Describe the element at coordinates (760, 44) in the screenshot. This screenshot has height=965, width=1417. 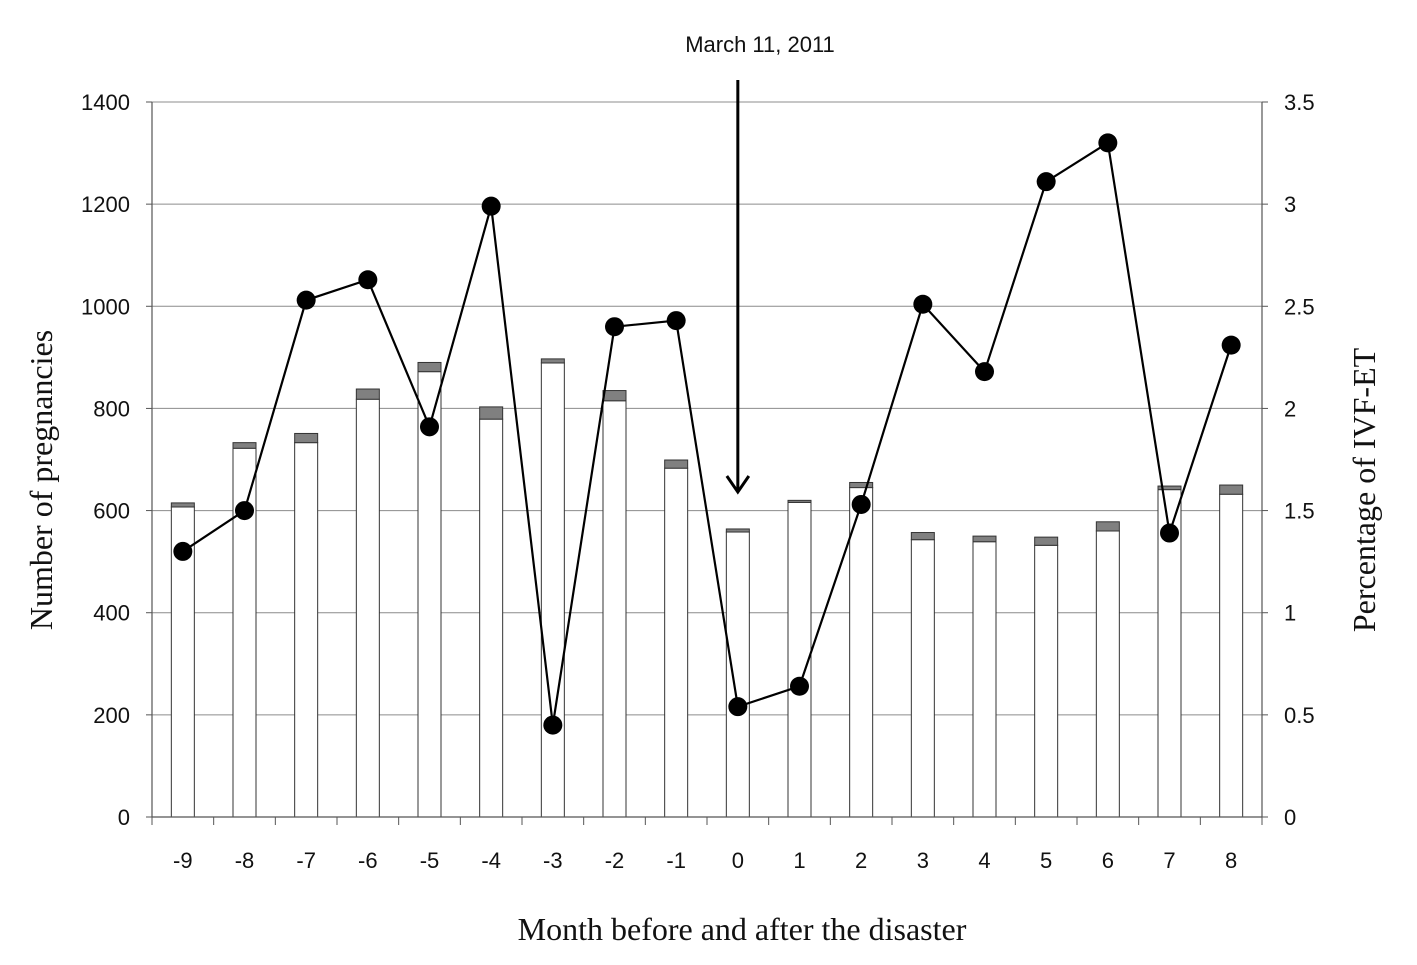
I see `annotation-label: March 11, 2011` at that location.